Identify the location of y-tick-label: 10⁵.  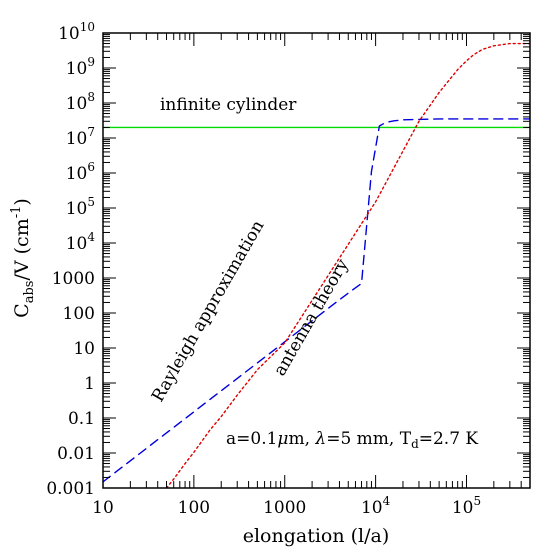
(80, 207).